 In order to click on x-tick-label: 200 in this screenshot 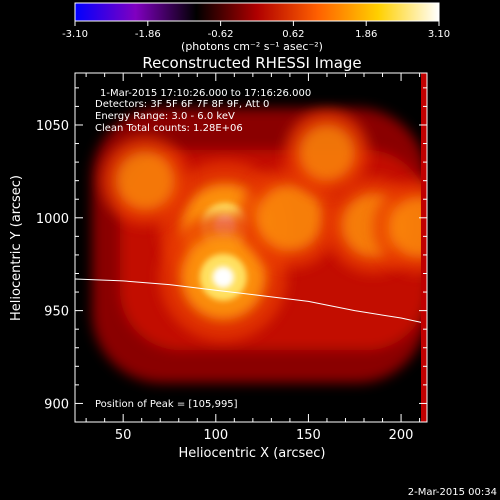, I will do `click(401, 435)`.